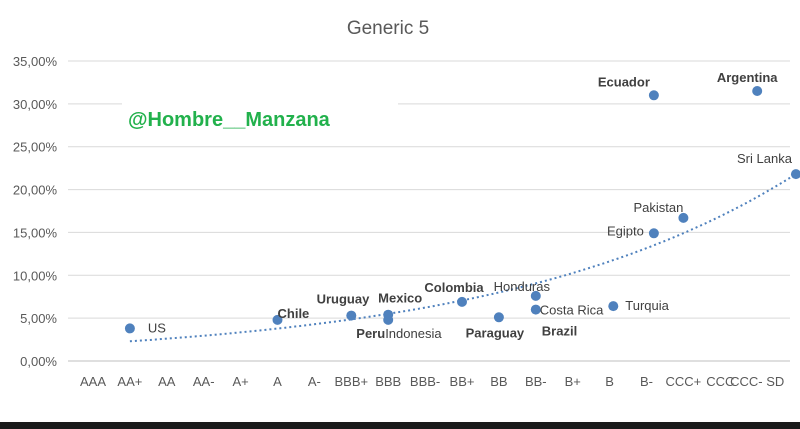 Image resolution: width=800 pixels, height=429 pixels. What do you see at coordinates (624, 81) in the screenshot?
I see `point-label: Ecuador` at bounding box center [624, 81].